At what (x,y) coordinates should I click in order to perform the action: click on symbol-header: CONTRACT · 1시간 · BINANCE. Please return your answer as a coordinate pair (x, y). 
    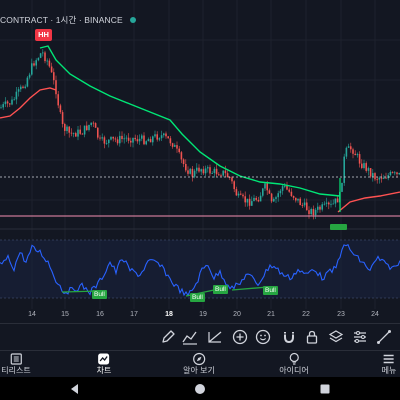
    Looking at the image, I should click on (68, 20).